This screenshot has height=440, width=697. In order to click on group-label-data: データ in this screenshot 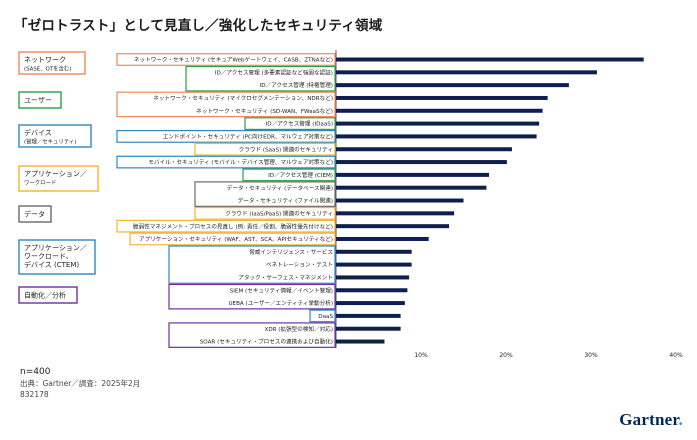, I will do `click(34, 214)`.